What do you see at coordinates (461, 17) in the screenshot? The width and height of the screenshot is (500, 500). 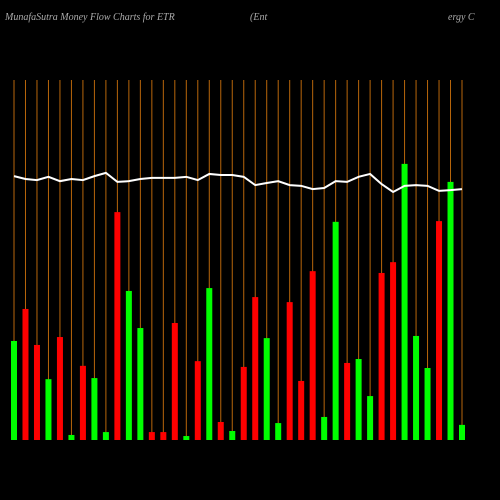 I see `chart-subtitle: ergy C` at bounding box center [461, 17].